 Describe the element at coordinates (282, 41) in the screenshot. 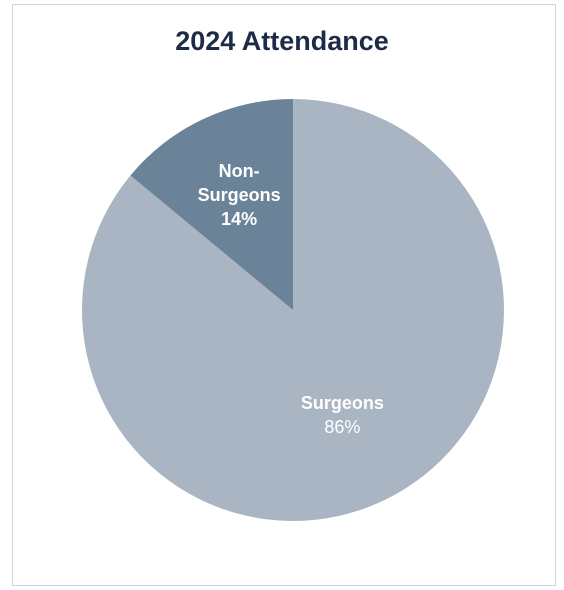

I see `chart-title: 2024 Attendance` at that location.